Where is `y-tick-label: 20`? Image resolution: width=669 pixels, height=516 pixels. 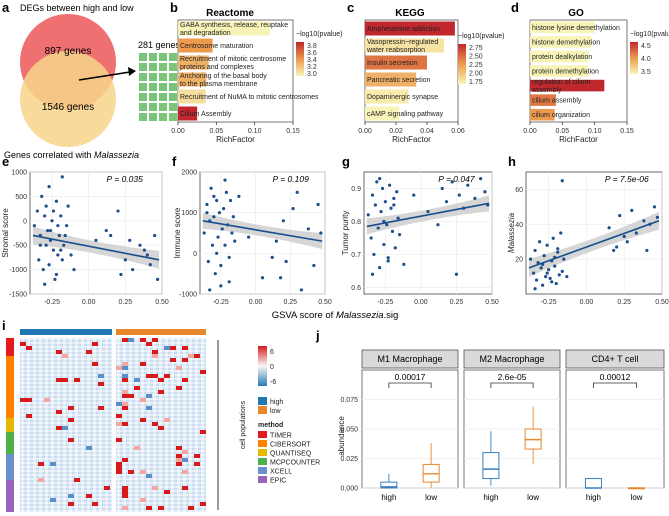
y-tick-label: 20 is located at coordinates (519, 260).